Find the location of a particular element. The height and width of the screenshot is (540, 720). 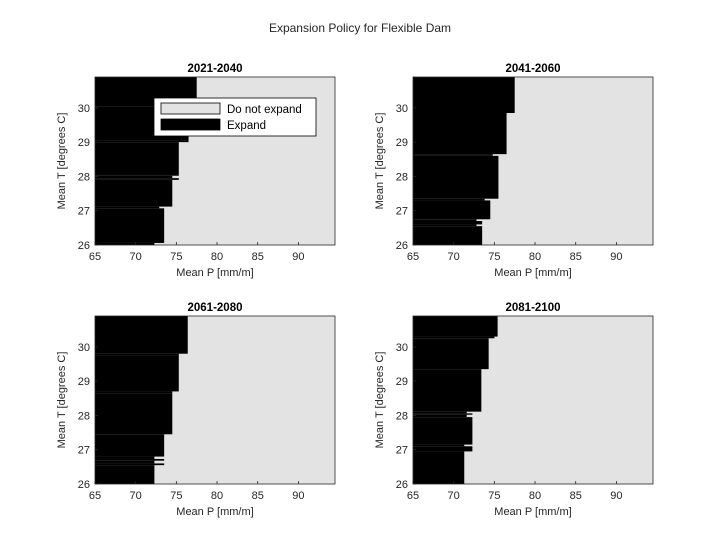

legend-label-expand: Expand is located at coordinates (246, 126).